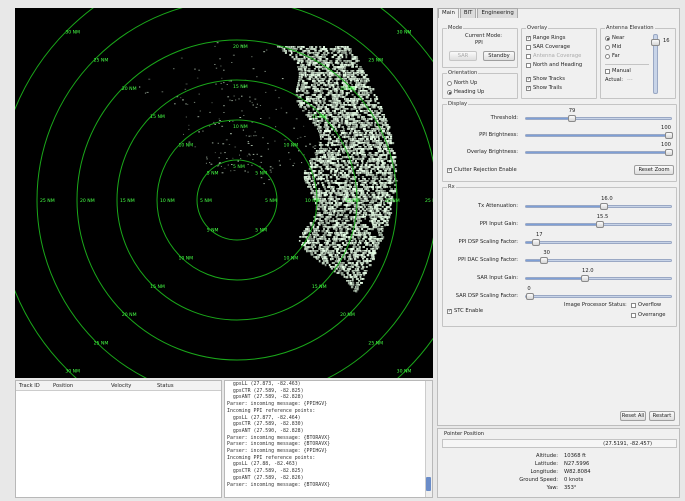 This screenshot has width=685, height=501. I want to click on stc-enable-box: ✓, so click(449, 311).